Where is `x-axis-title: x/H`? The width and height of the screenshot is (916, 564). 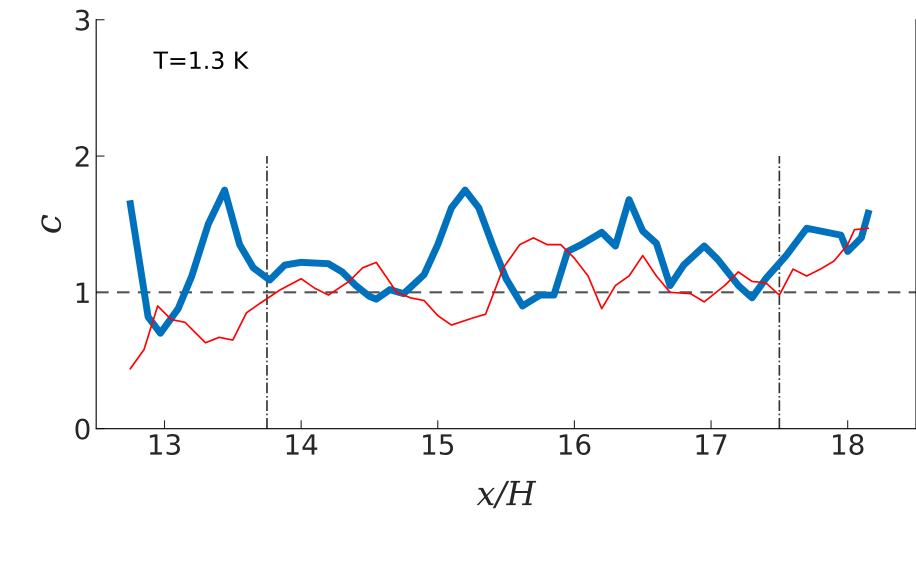
x-axis-title: x/H is located at coordinates (506, 494).